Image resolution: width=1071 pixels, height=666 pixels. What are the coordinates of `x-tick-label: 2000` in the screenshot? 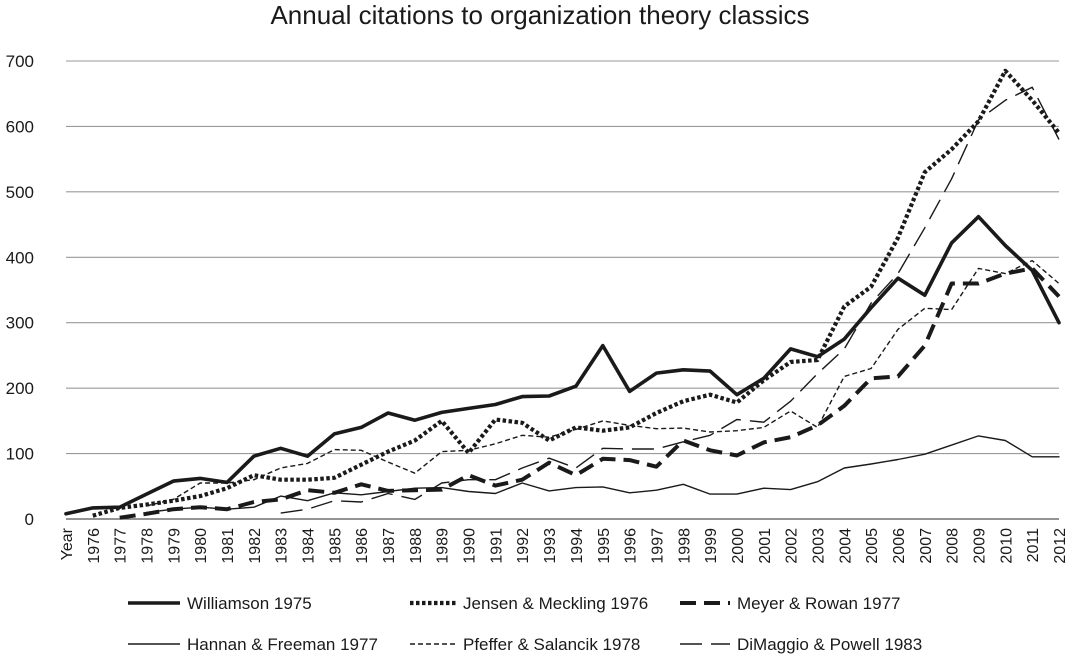 It's located at (738, 546).